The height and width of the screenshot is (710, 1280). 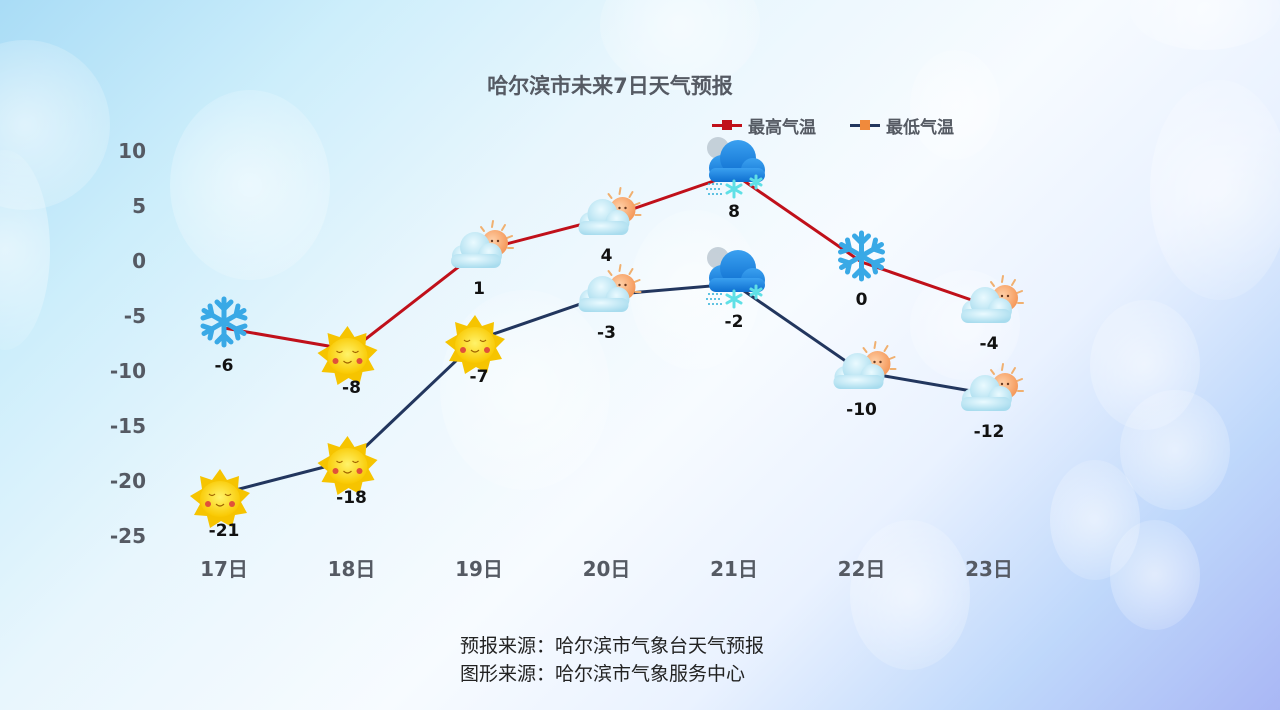 What do you see at coordinates (612, 660) in the screenshot?
I see `source-footer: 预报来源：哈尔滨市气象台天气预报 图形来源：哈尔滨市气象服务中心` at bounding box center [612, 660].